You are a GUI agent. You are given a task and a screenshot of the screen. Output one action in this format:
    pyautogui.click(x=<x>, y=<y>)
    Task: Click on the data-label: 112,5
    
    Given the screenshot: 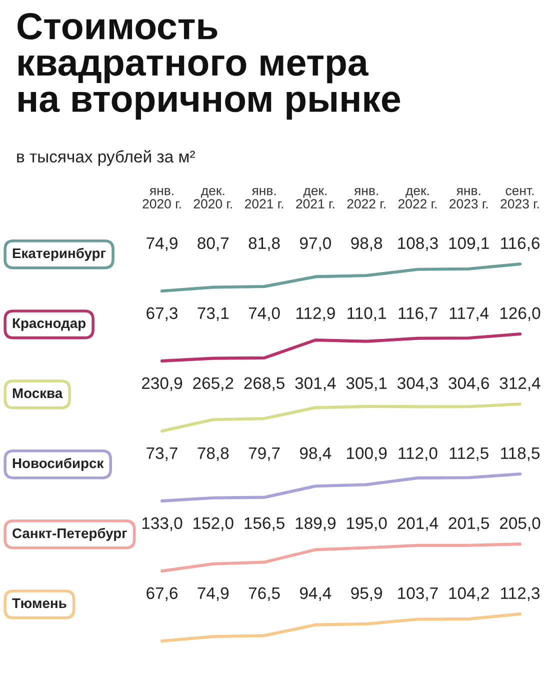 What is the action you would take?
    pyautogui.click(x=469, y=454)
    